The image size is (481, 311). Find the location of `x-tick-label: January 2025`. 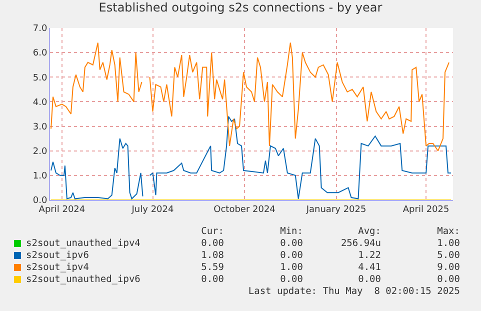

x-tick-label: January 2025 is located at coordinates (335, 209).